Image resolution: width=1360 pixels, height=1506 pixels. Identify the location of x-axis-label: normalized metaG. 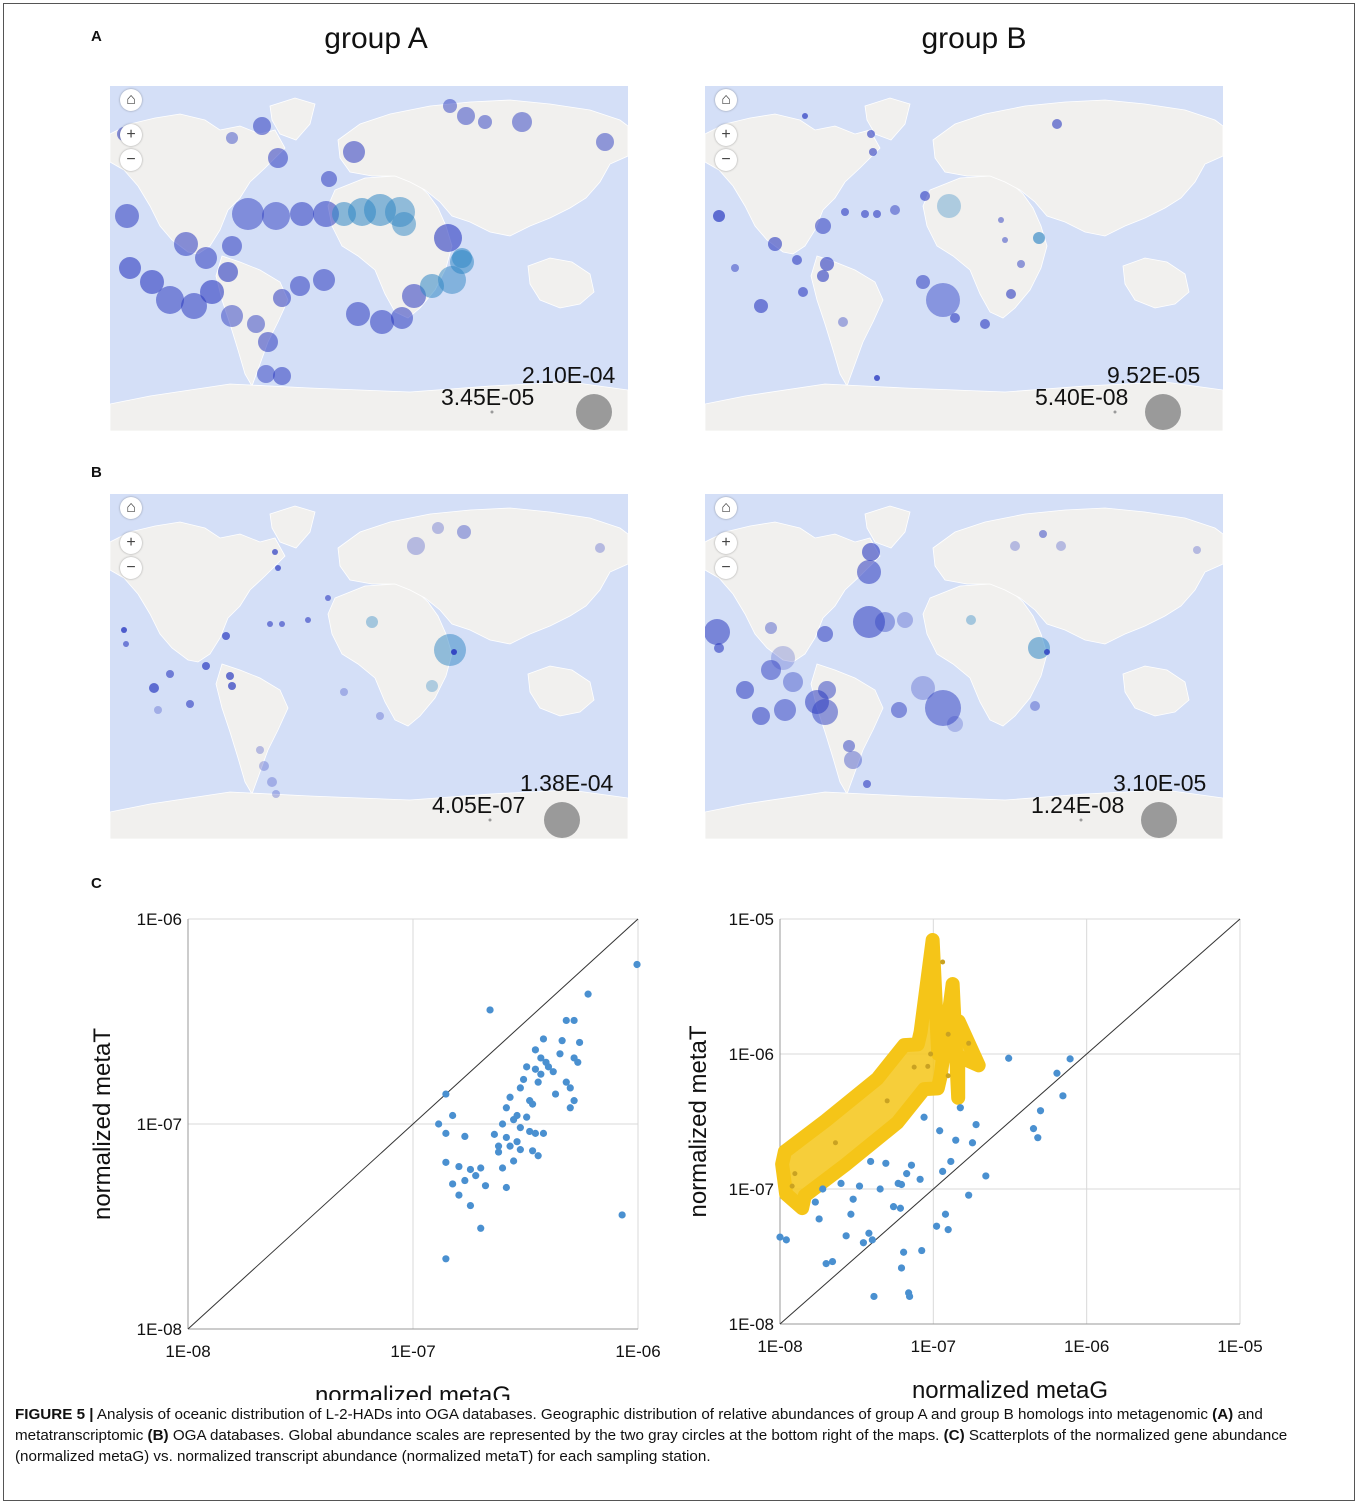
(1010, 1388).